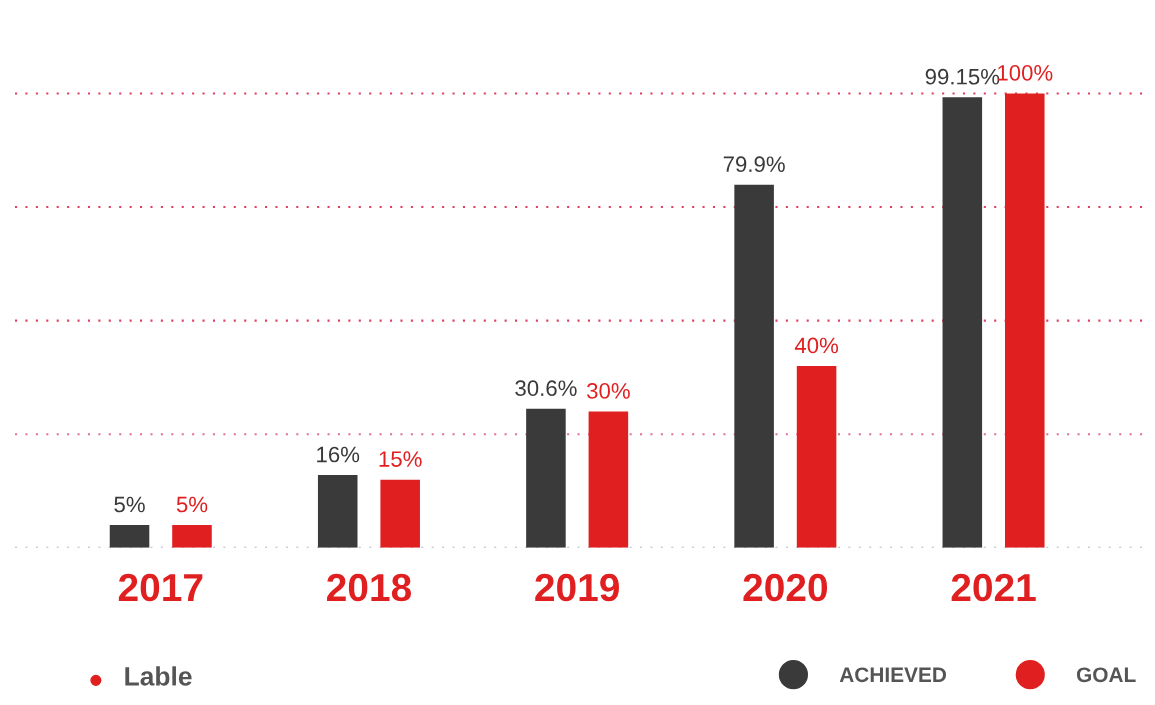 The width and height of the screenshot is (1155, 705). What do you see at coordinates (893, 675) in the screenshot?
I see `legend-label: ACHIEVED` at bounding box center [893, 675].